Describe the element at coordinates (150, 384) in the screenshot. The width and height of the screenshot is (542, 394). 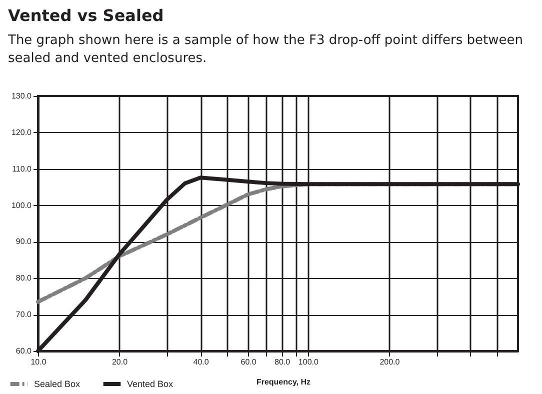
I see `legend-label: Vented Box` at that location.